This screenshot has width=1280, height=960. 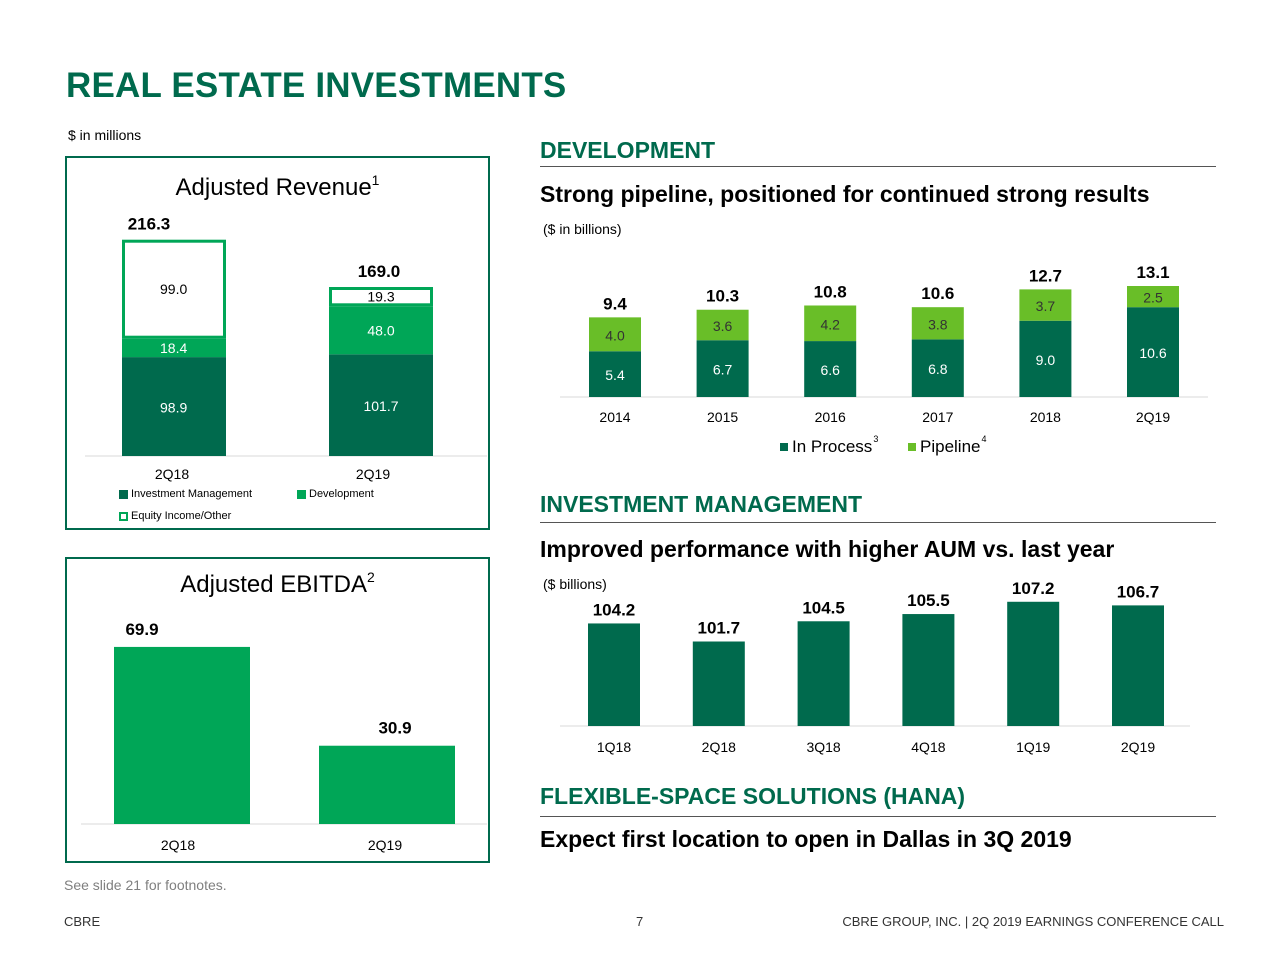 What do you see at coordinates (387, 784) in the screenshot?
I see `ebitda-bar-2q19` at bounding box center [387, 784].